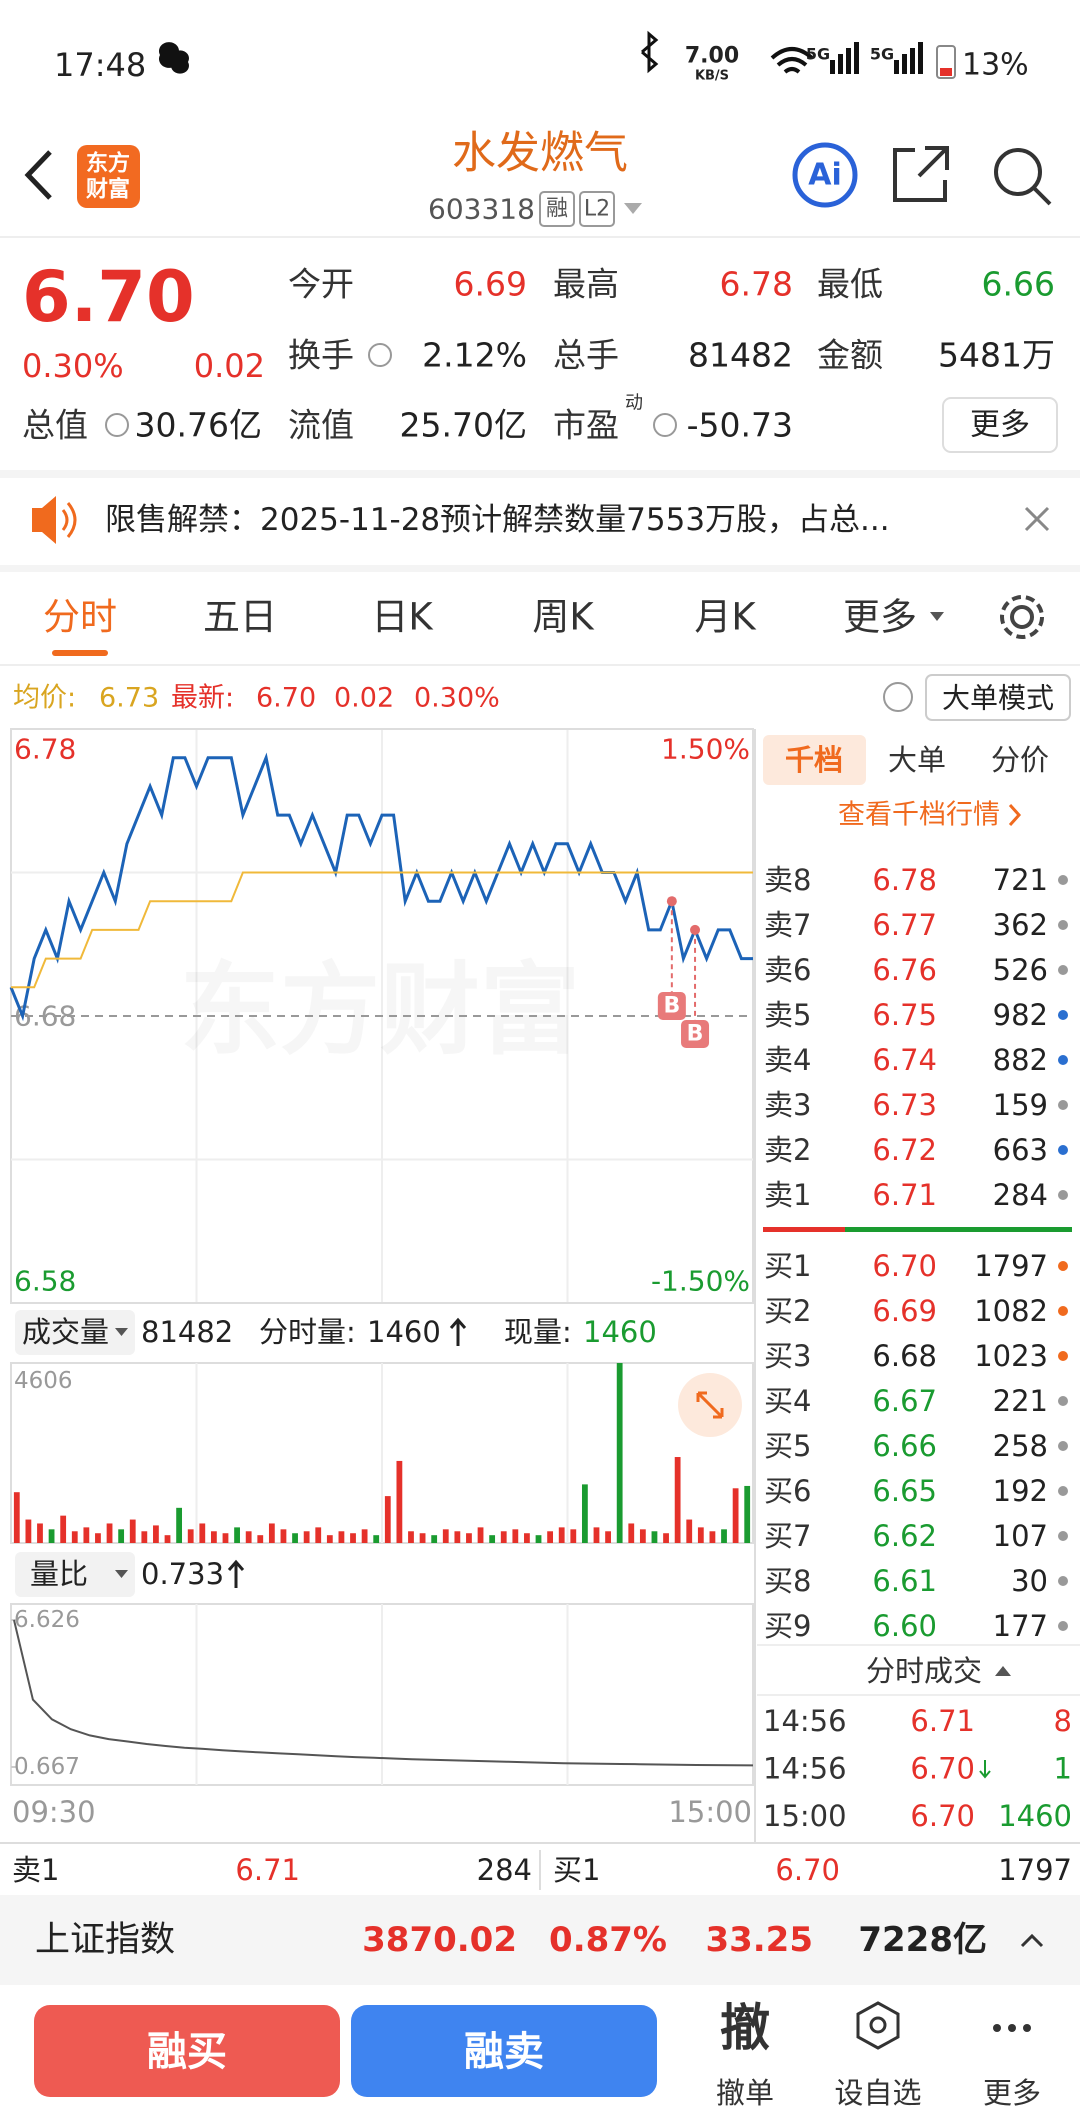 This screenshot has height=2120, width=1080. What do you see at coordinates (725, 617) in the screenshot?
I see `tab: 月K` at bounding box center [725, 617].